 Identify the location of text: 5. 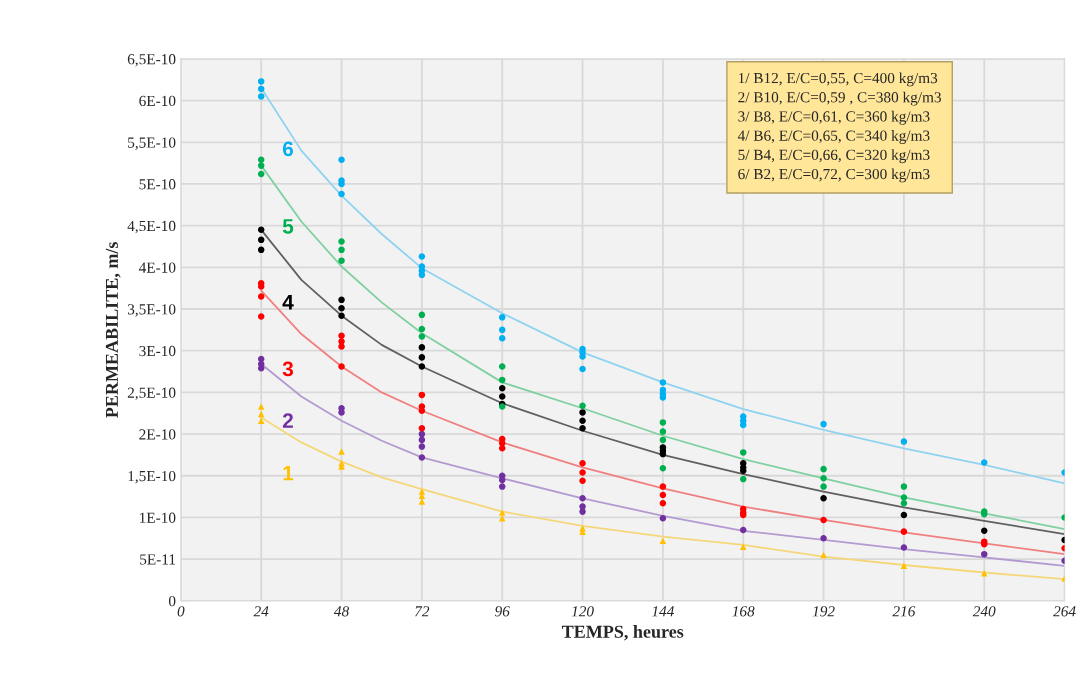
(288, 226).